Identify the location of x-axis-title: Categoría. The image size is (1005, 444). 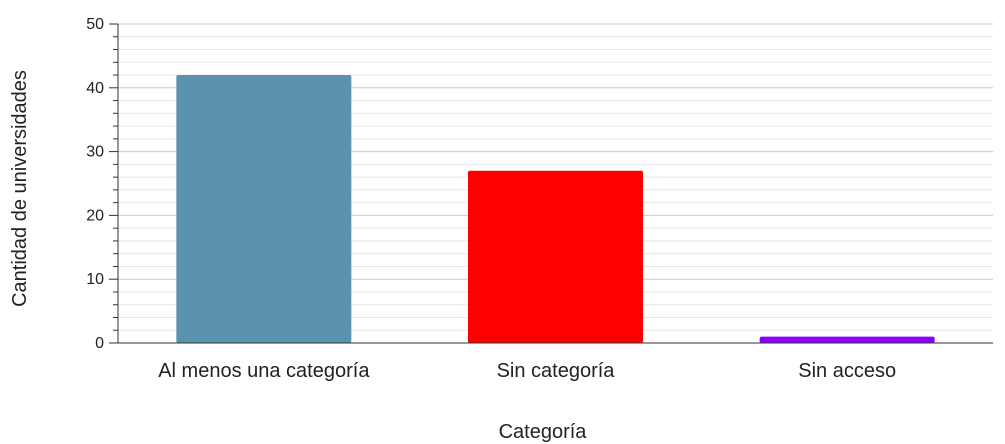
(543, 432).